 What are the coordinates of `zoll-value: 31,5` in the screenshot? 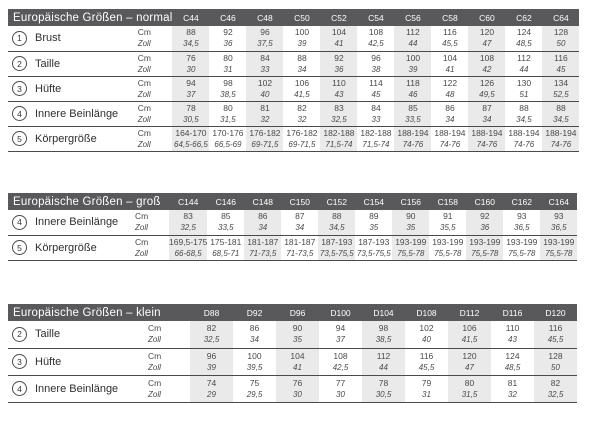 It's located at (228, 119).